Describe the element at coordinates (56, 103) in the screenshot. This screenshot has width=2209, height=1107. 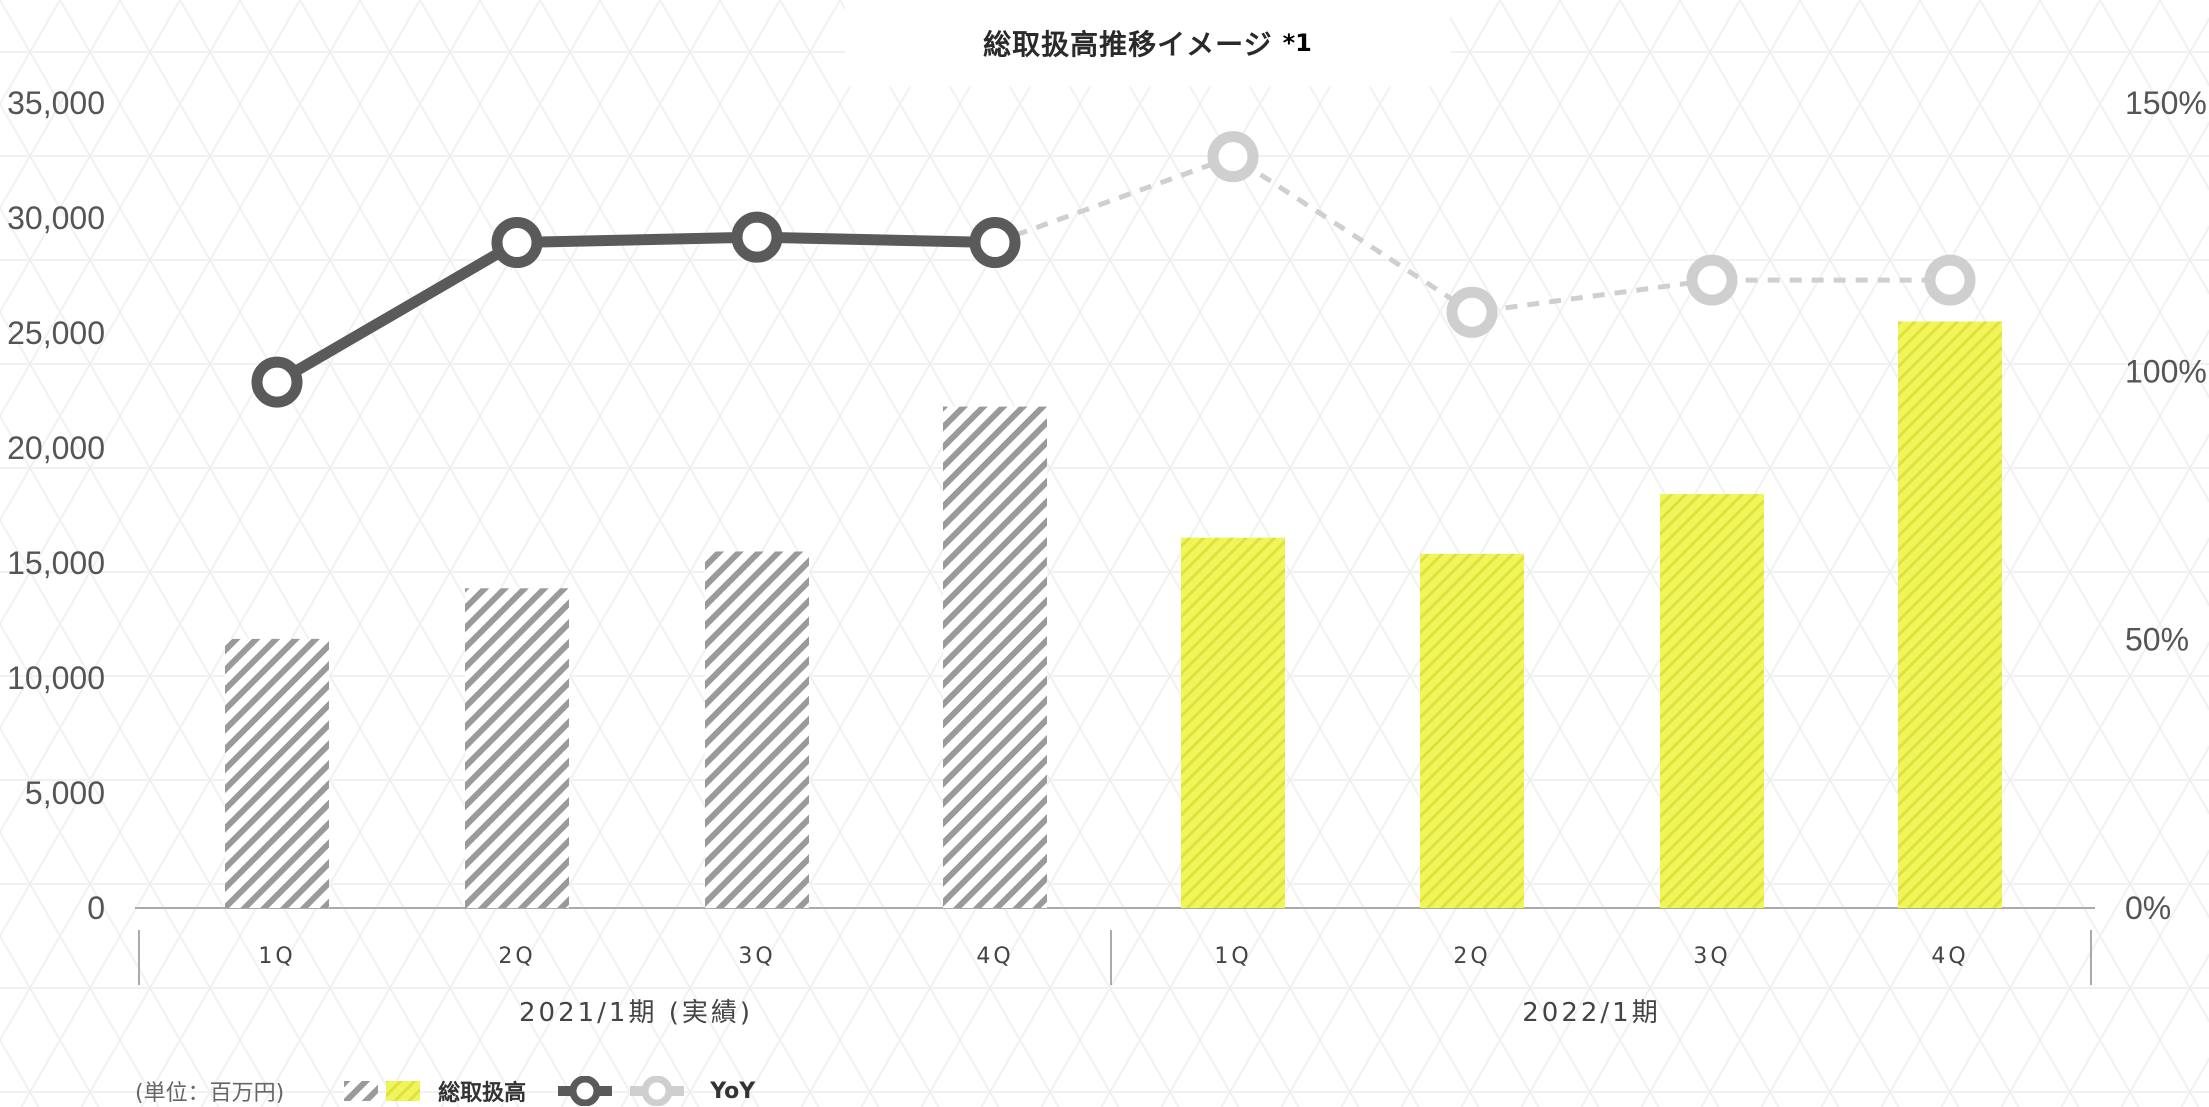
I see `y-left-tick-label: 35,000` at that location.